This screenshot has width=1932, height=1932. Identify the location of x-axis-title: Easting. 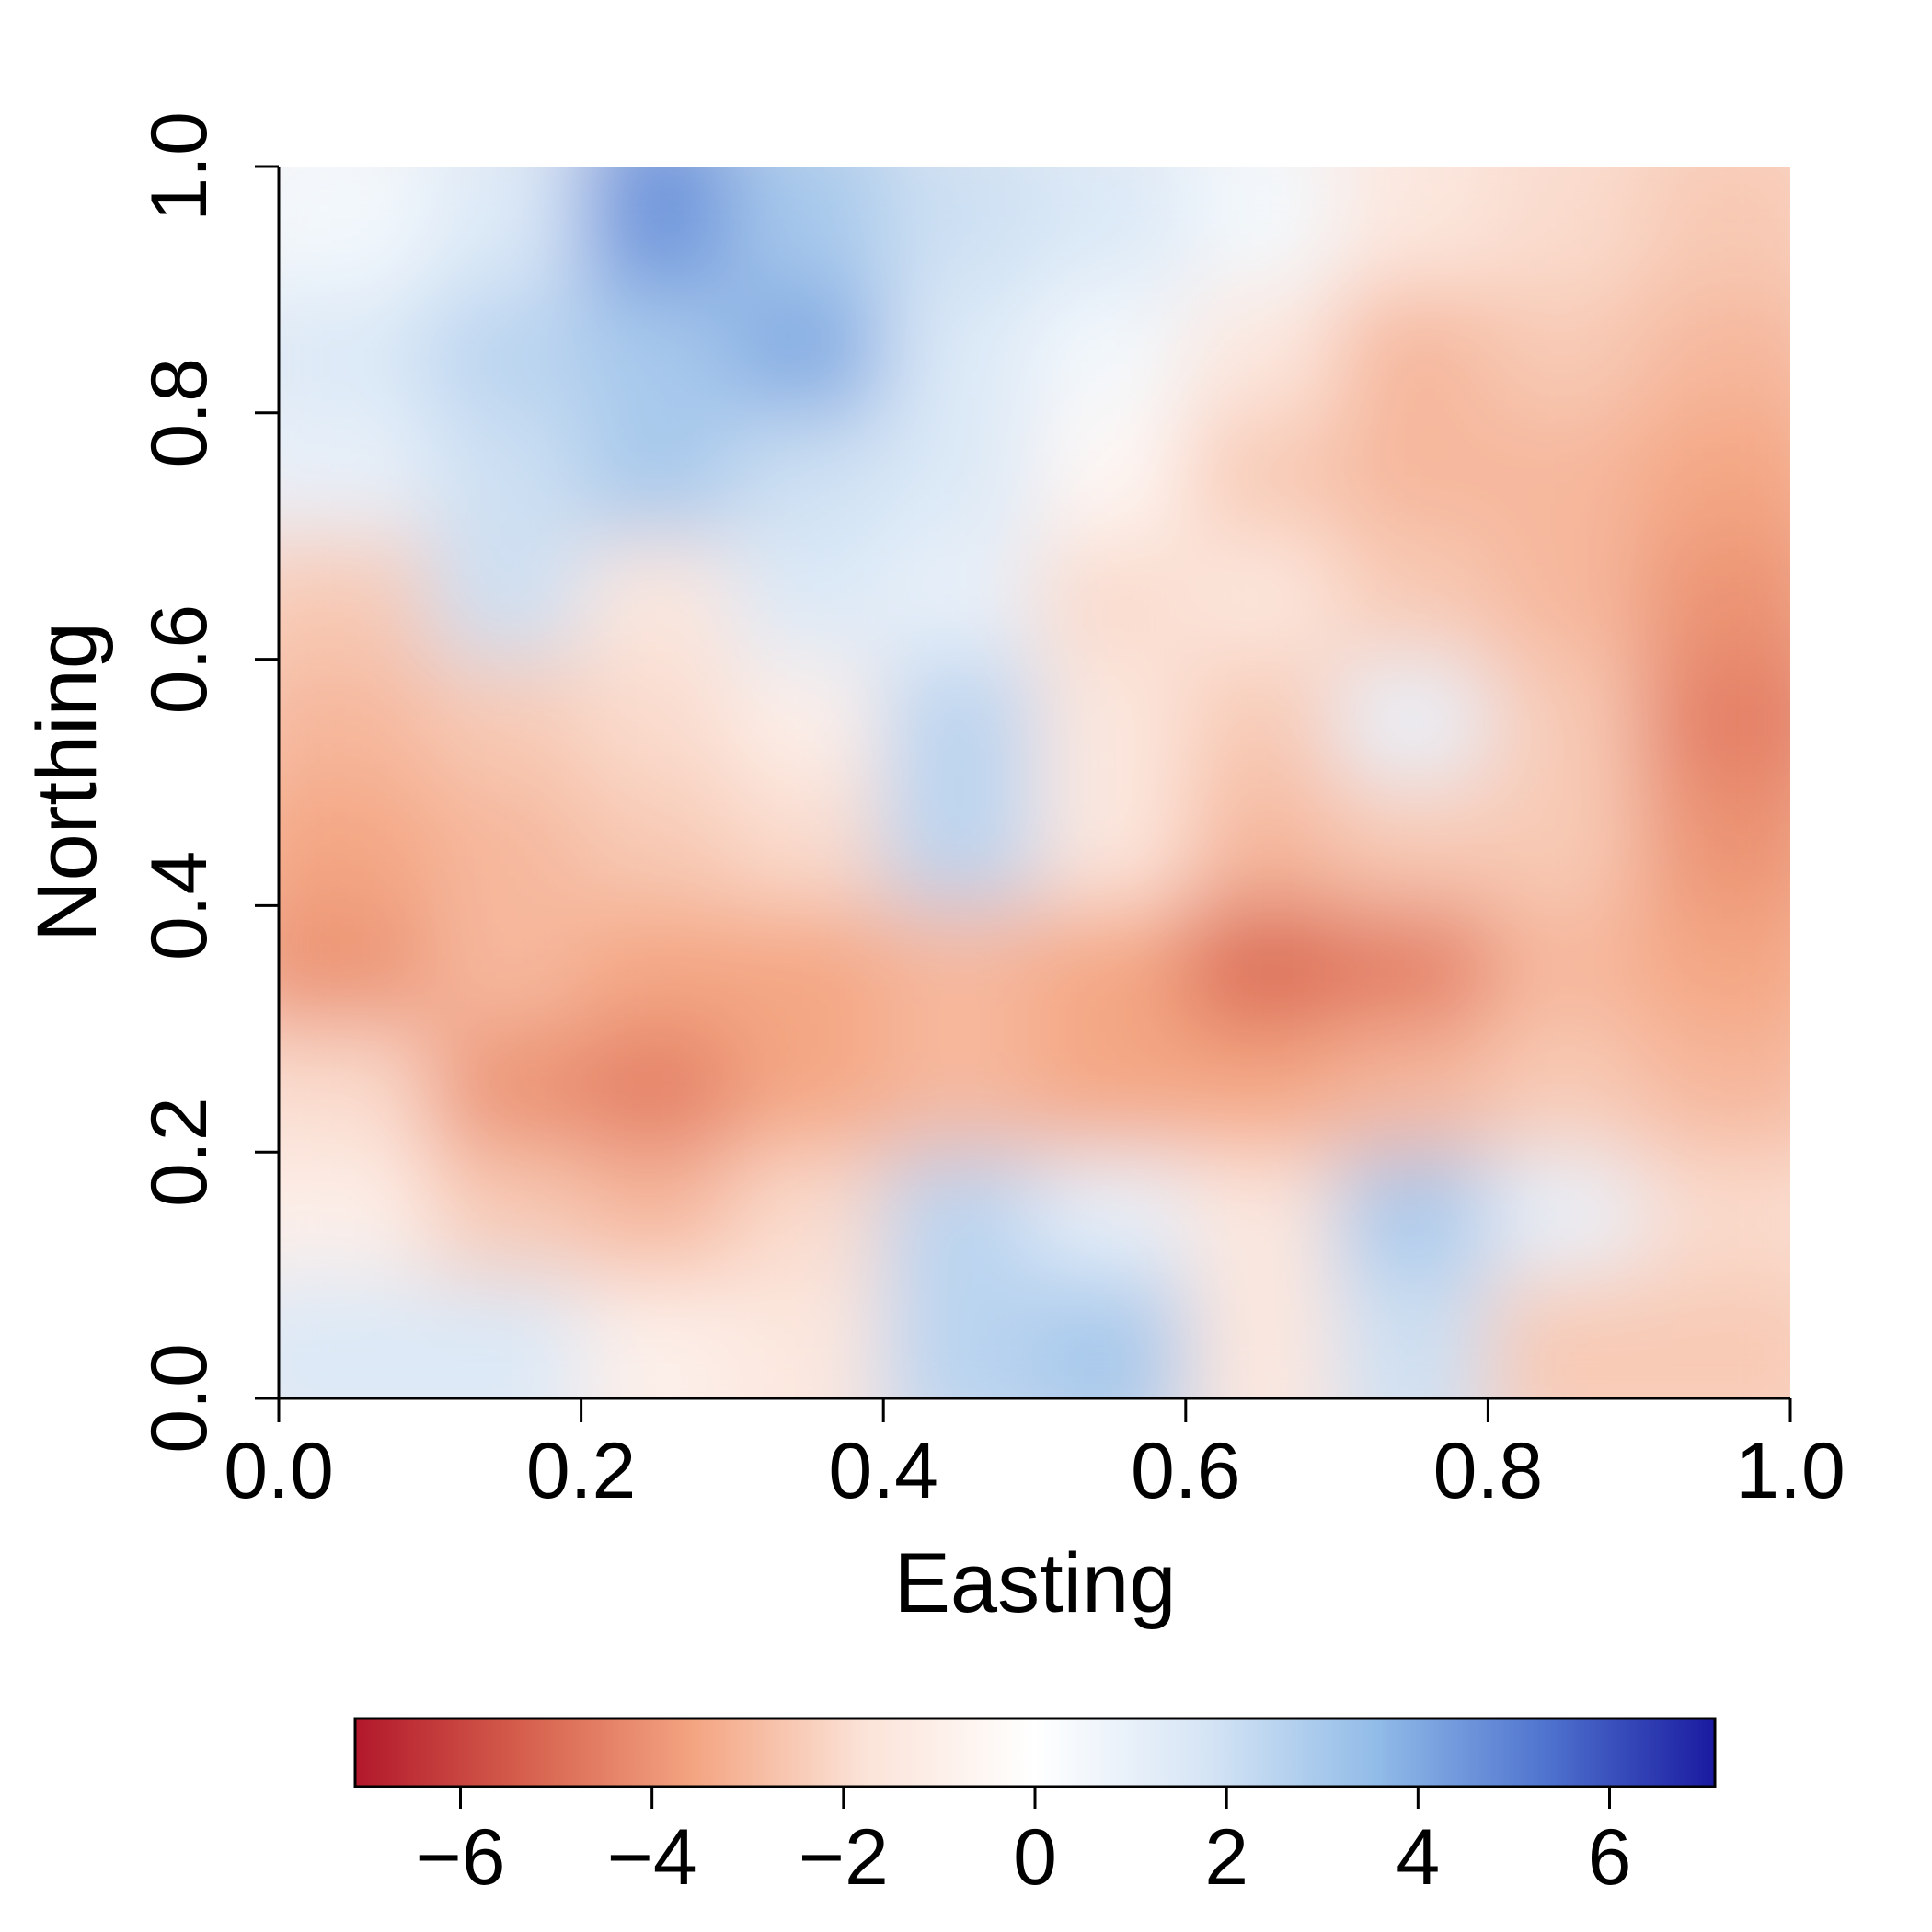
(1035, 1583).